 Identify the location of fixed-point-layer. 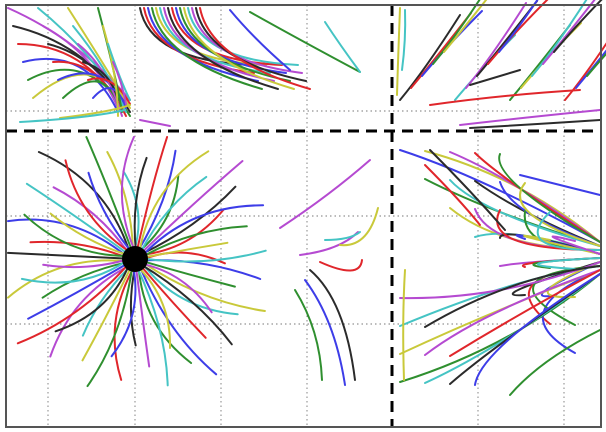
(135, 259).